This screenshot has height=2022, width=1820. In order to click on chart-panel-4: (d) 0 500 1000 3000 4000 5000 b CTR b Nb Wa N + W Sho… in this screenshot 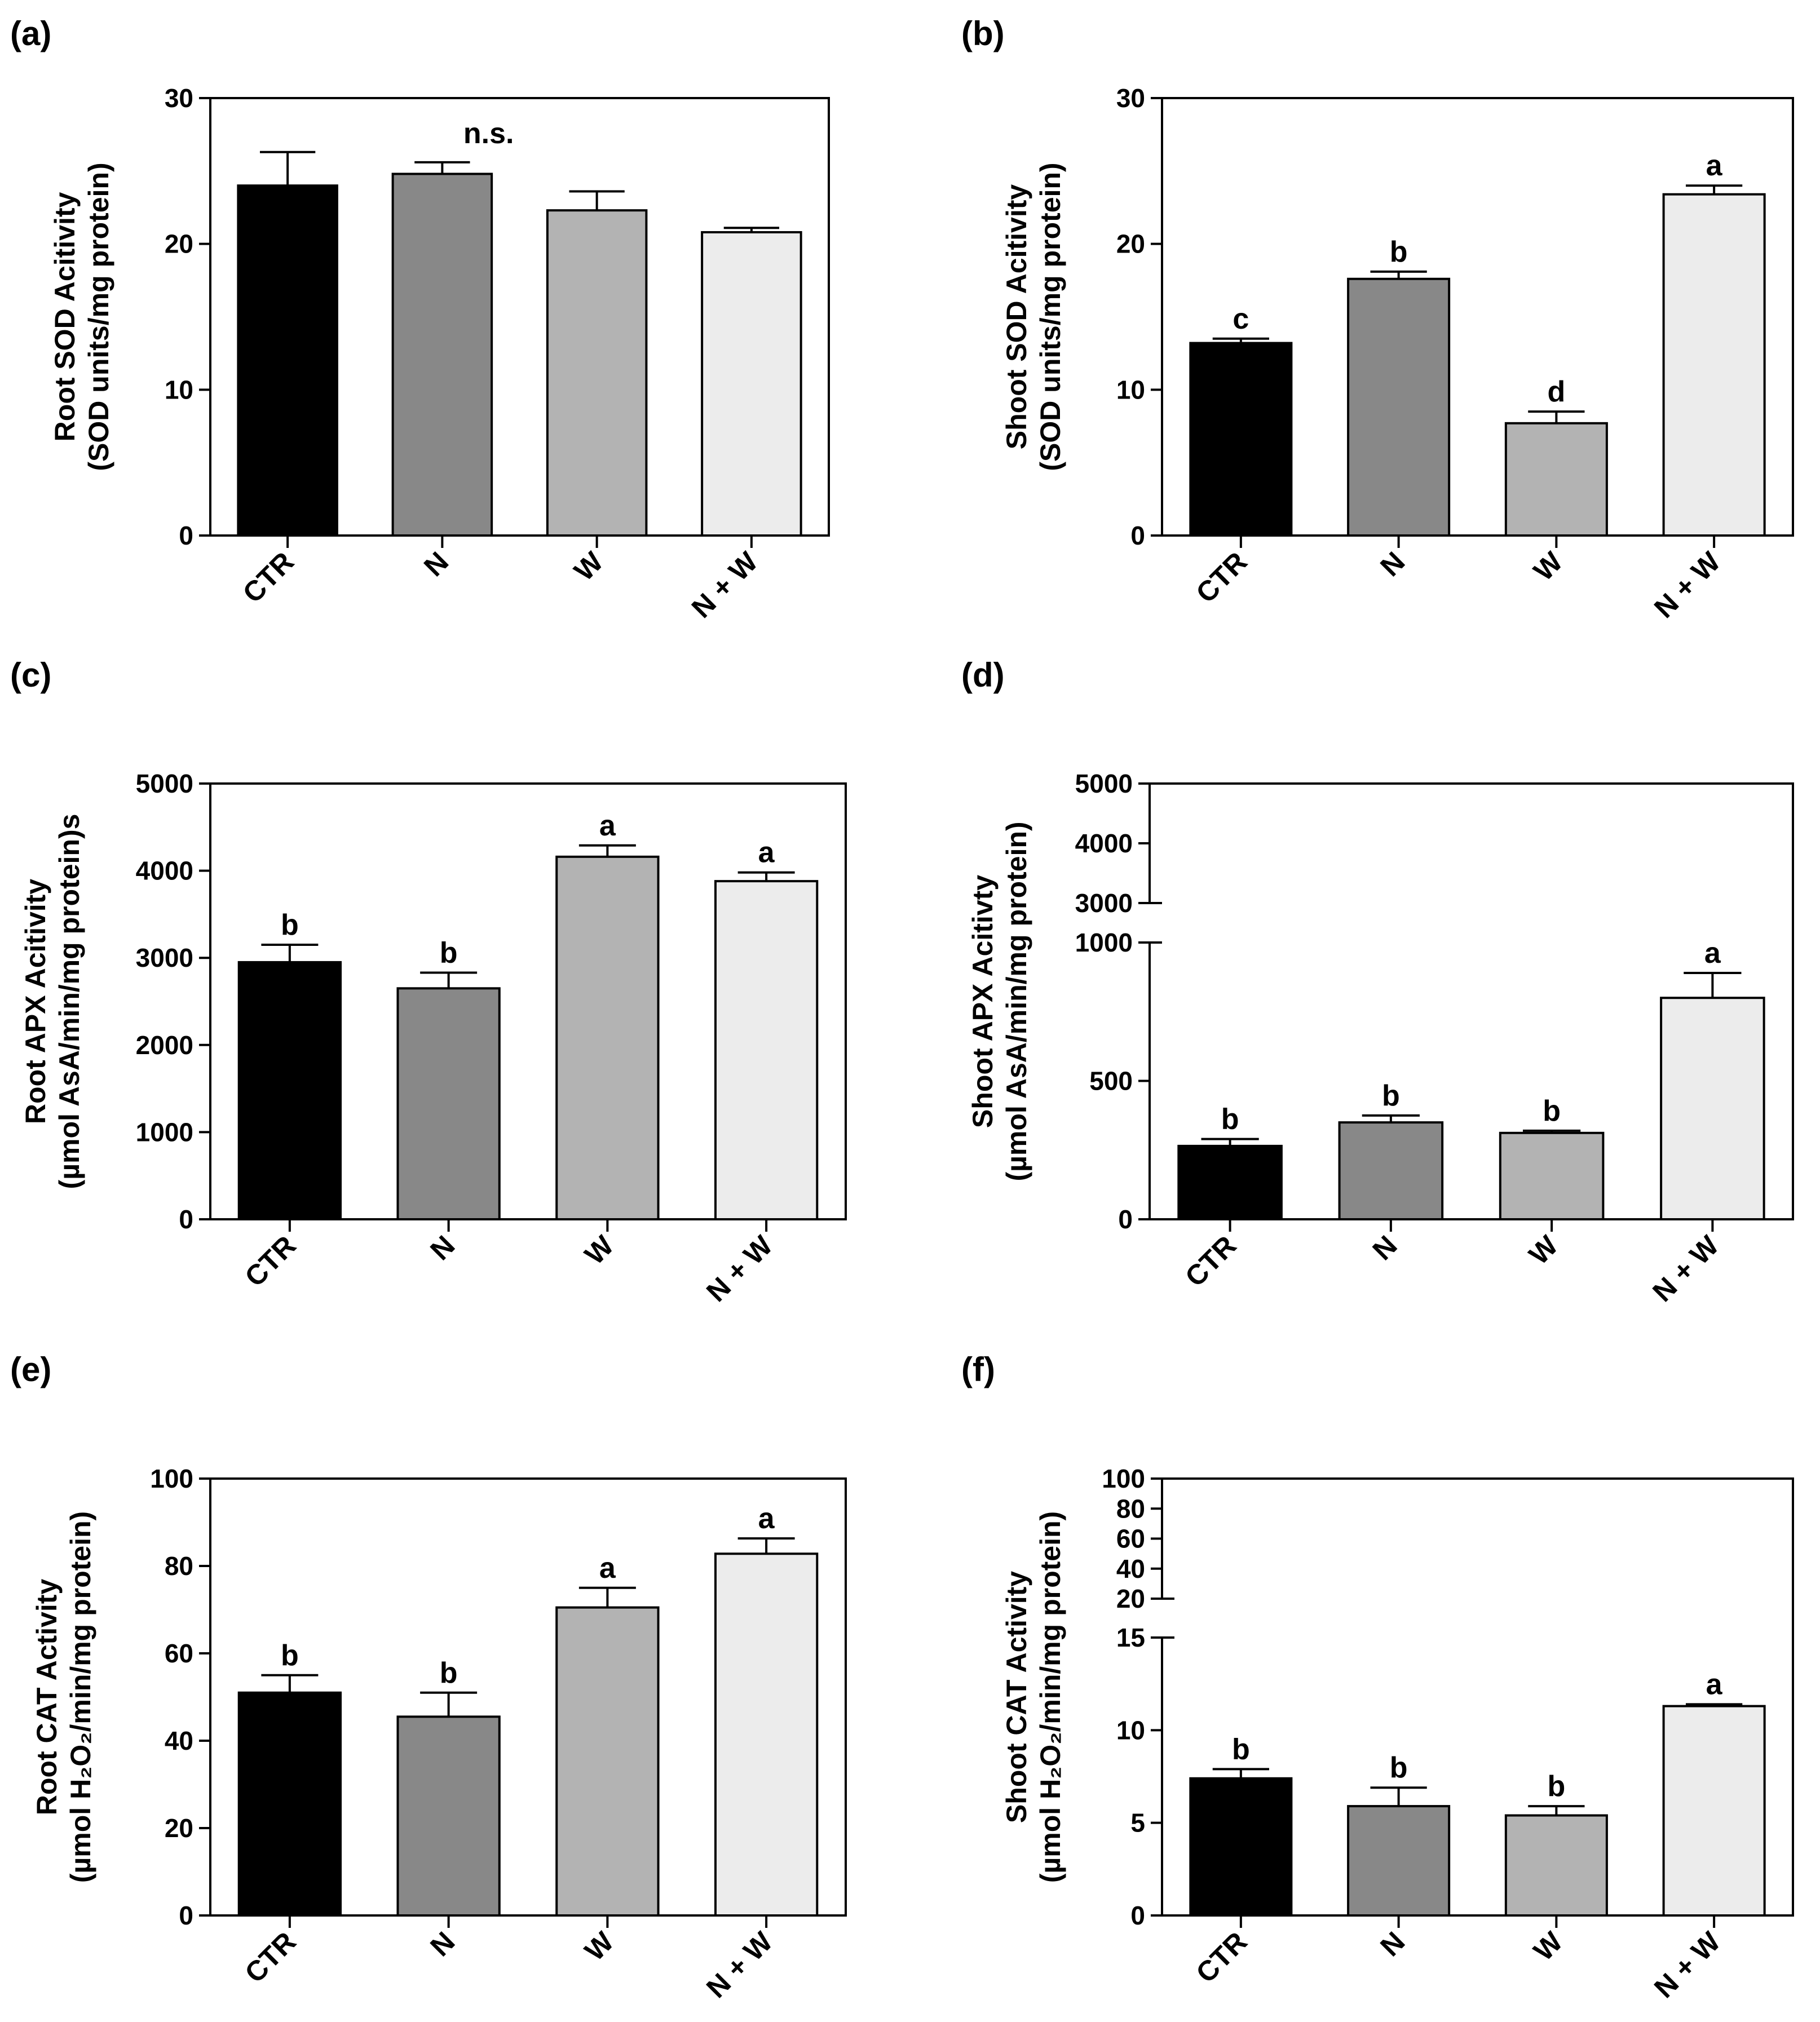, I will do `click(1377, 982)`.